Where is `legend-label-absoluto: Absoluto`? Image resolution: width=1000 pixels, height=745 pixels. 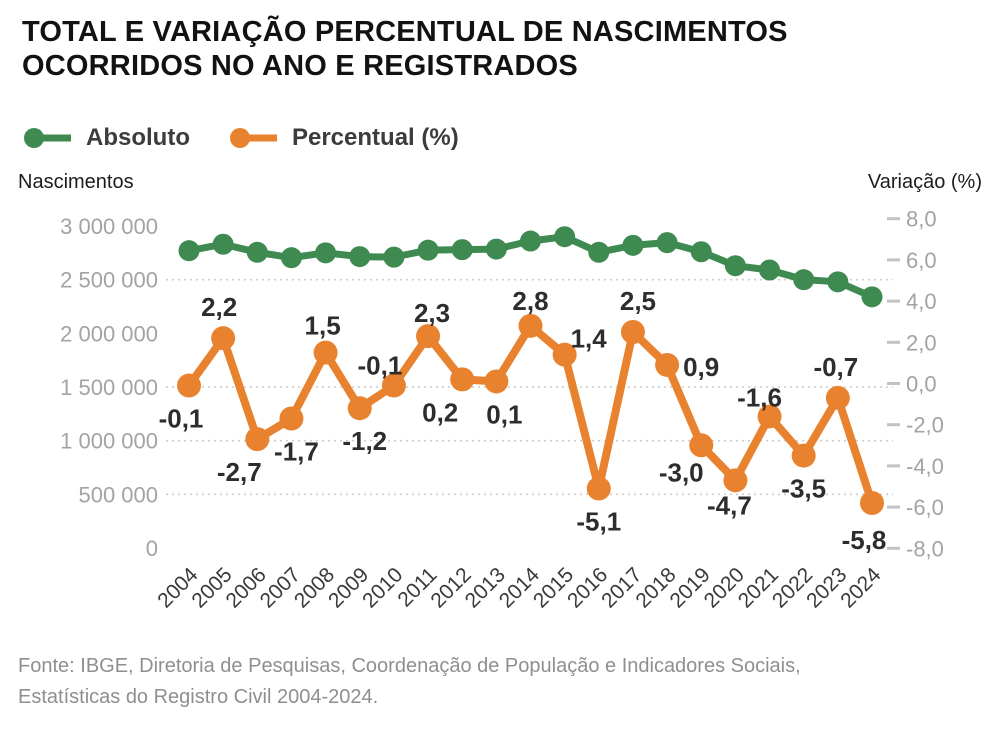
legend-label-absoluto: Absoluto is located at coordinates (138, 137).